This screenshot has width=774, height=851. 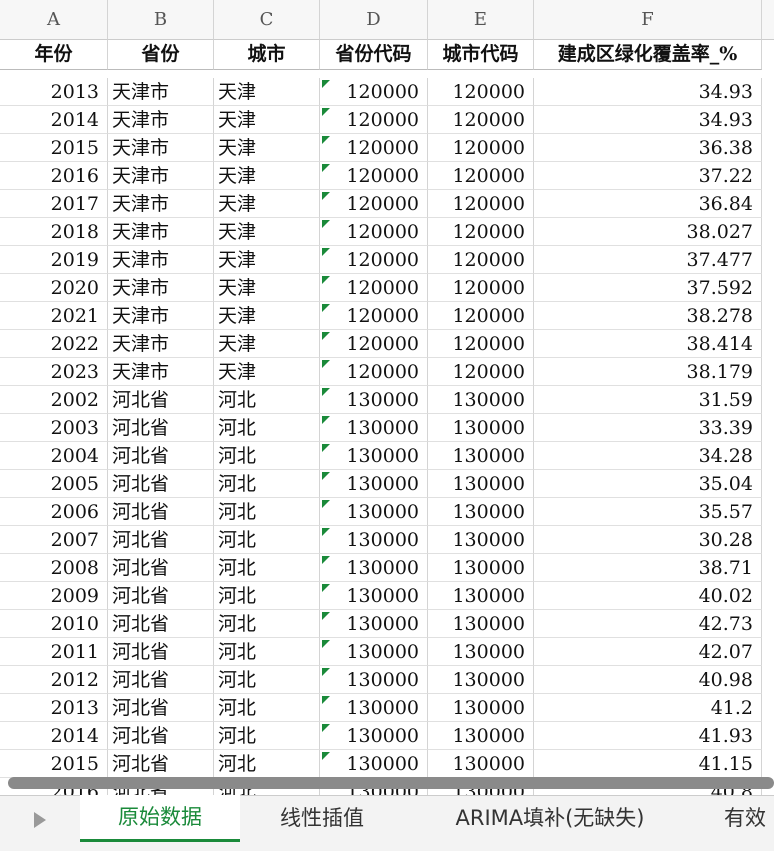 I want to click on sheet-tab: 原始数据, so click(x=160, y=818).